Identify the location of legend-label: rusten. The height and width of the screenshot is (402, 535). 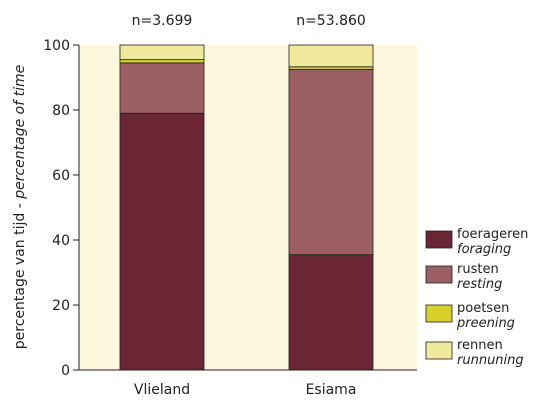
(478, 269).